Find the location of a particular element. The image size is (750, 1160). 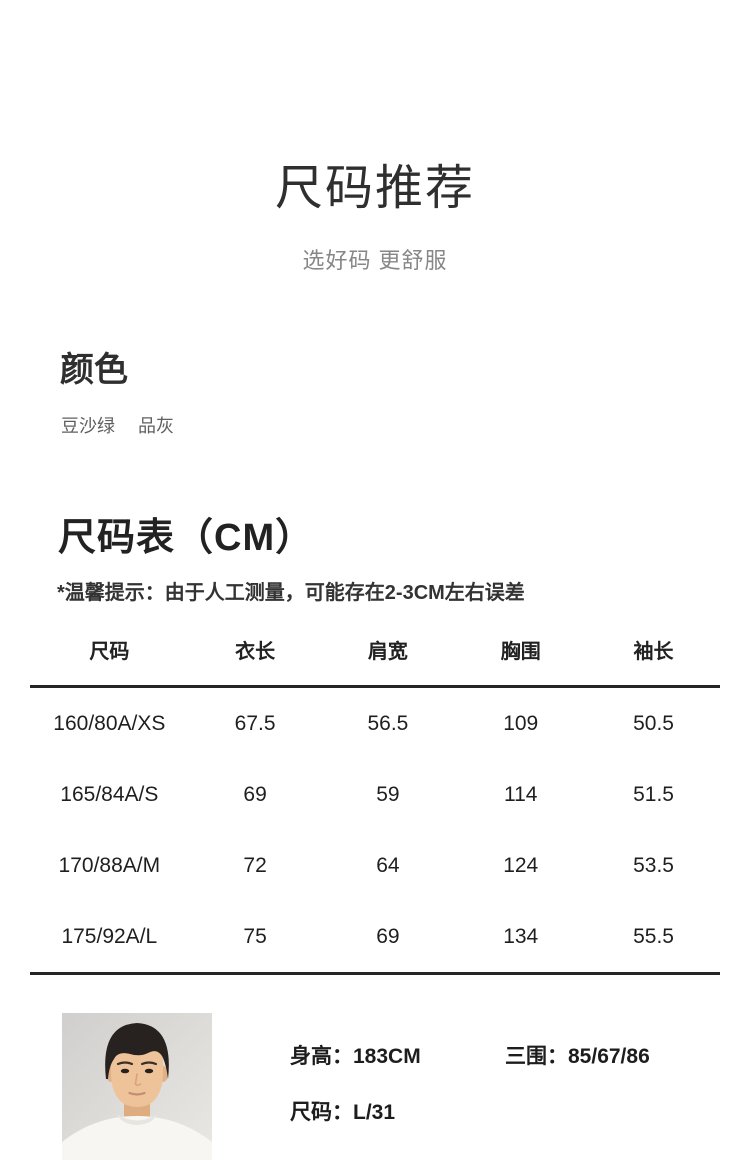

size-cell: 124 is located at coordinates (521, 865).